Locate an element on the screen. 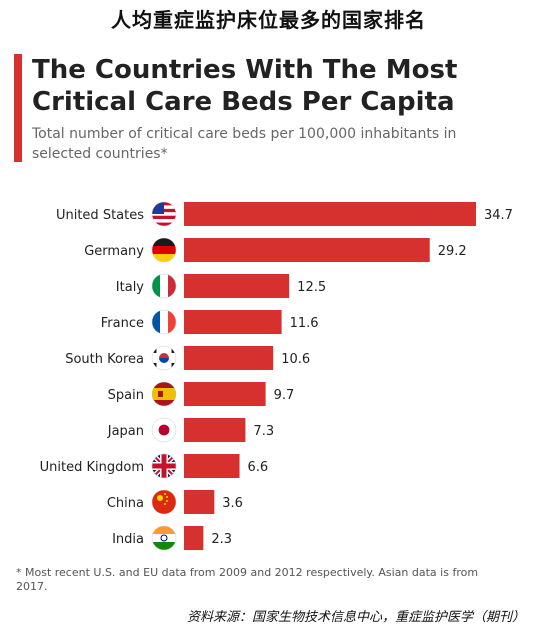 The width and height of the screenshot is (537, 630). bar-row: United Kingdom 6.6 is located at coordinates (154, 466).